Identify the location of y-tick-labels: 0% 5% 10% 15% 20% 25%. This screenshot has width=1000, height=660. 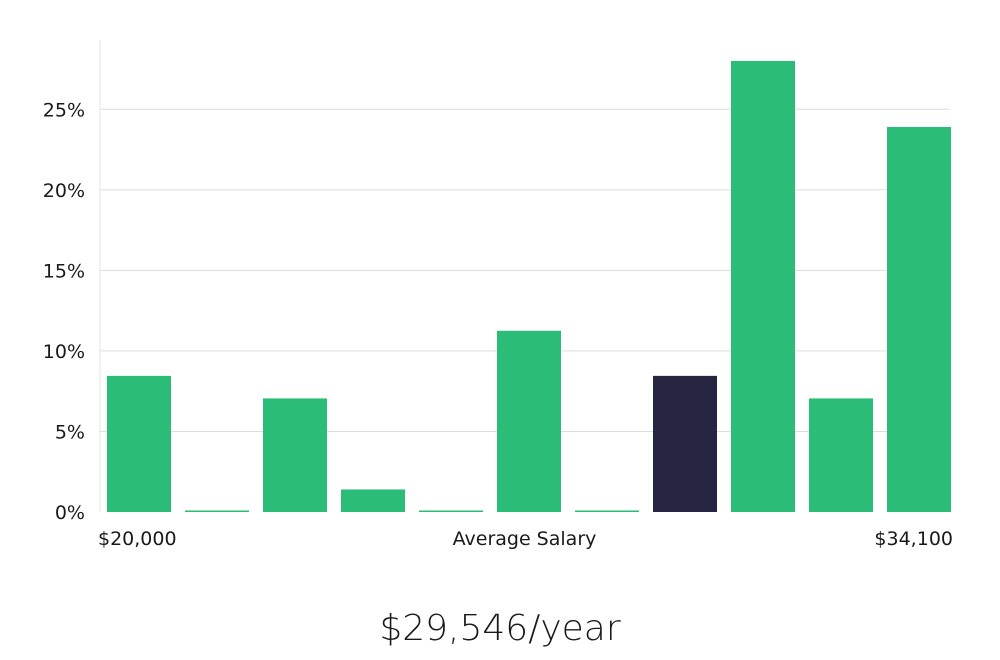
(64, 311).